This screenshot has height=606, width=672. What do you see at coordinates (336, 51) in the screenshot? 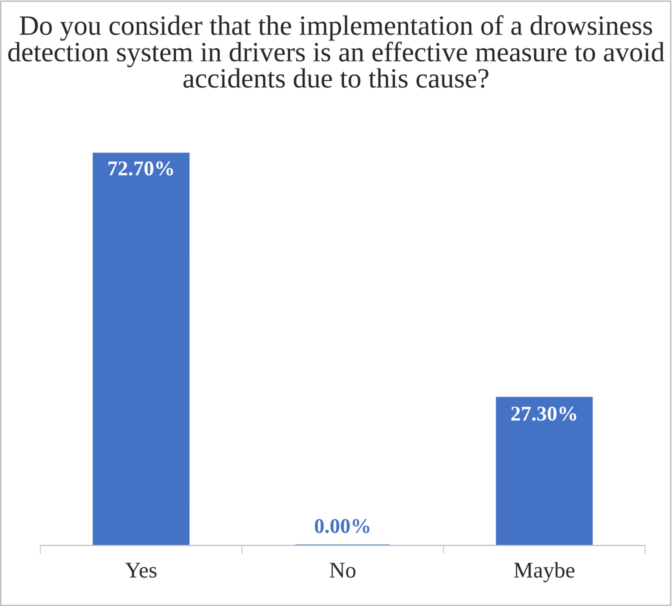
I see `chart-title: Do you consider that the implementation of a drowsiness detection system in drivers is an effective measure to avoid accidents due to this cause?` at bounding box center [336, 51].